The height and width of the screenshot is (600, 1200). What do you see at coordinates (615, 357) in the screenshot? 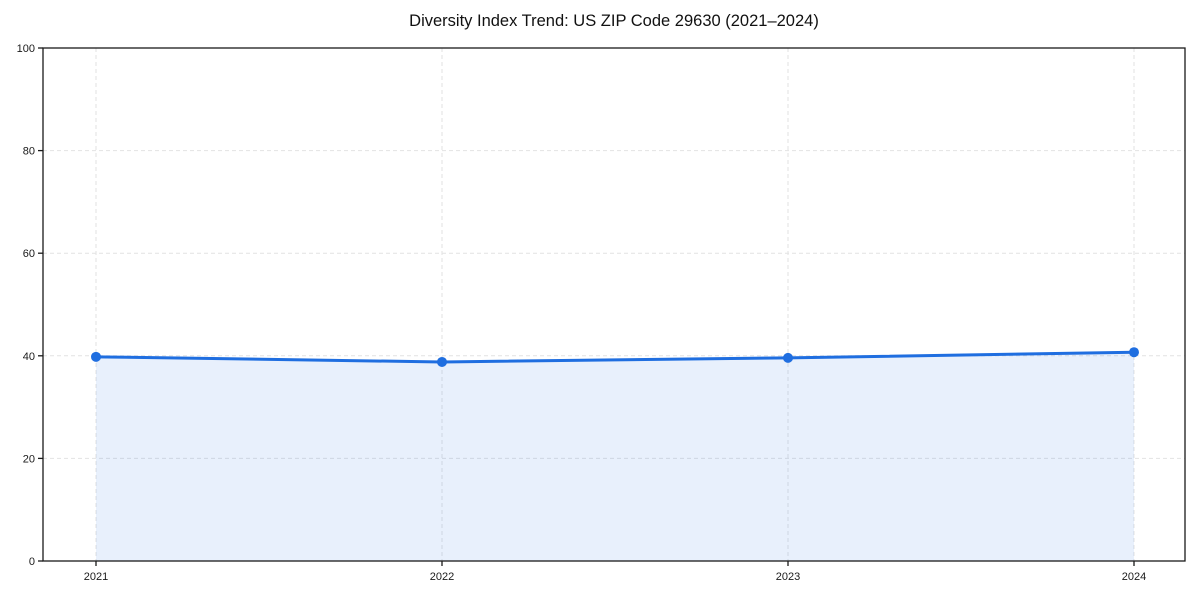
I see `trend-line` at bounding box center [615, 357].